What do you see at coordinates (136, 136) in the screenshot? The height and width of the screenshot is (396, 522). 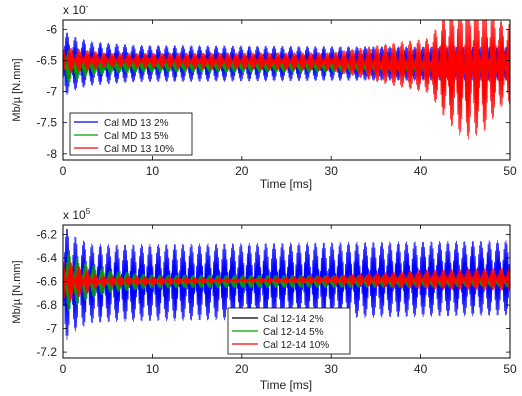 I see `legend-label-top-1: Cal MD 13 5%` at bounding box center [136, 136].